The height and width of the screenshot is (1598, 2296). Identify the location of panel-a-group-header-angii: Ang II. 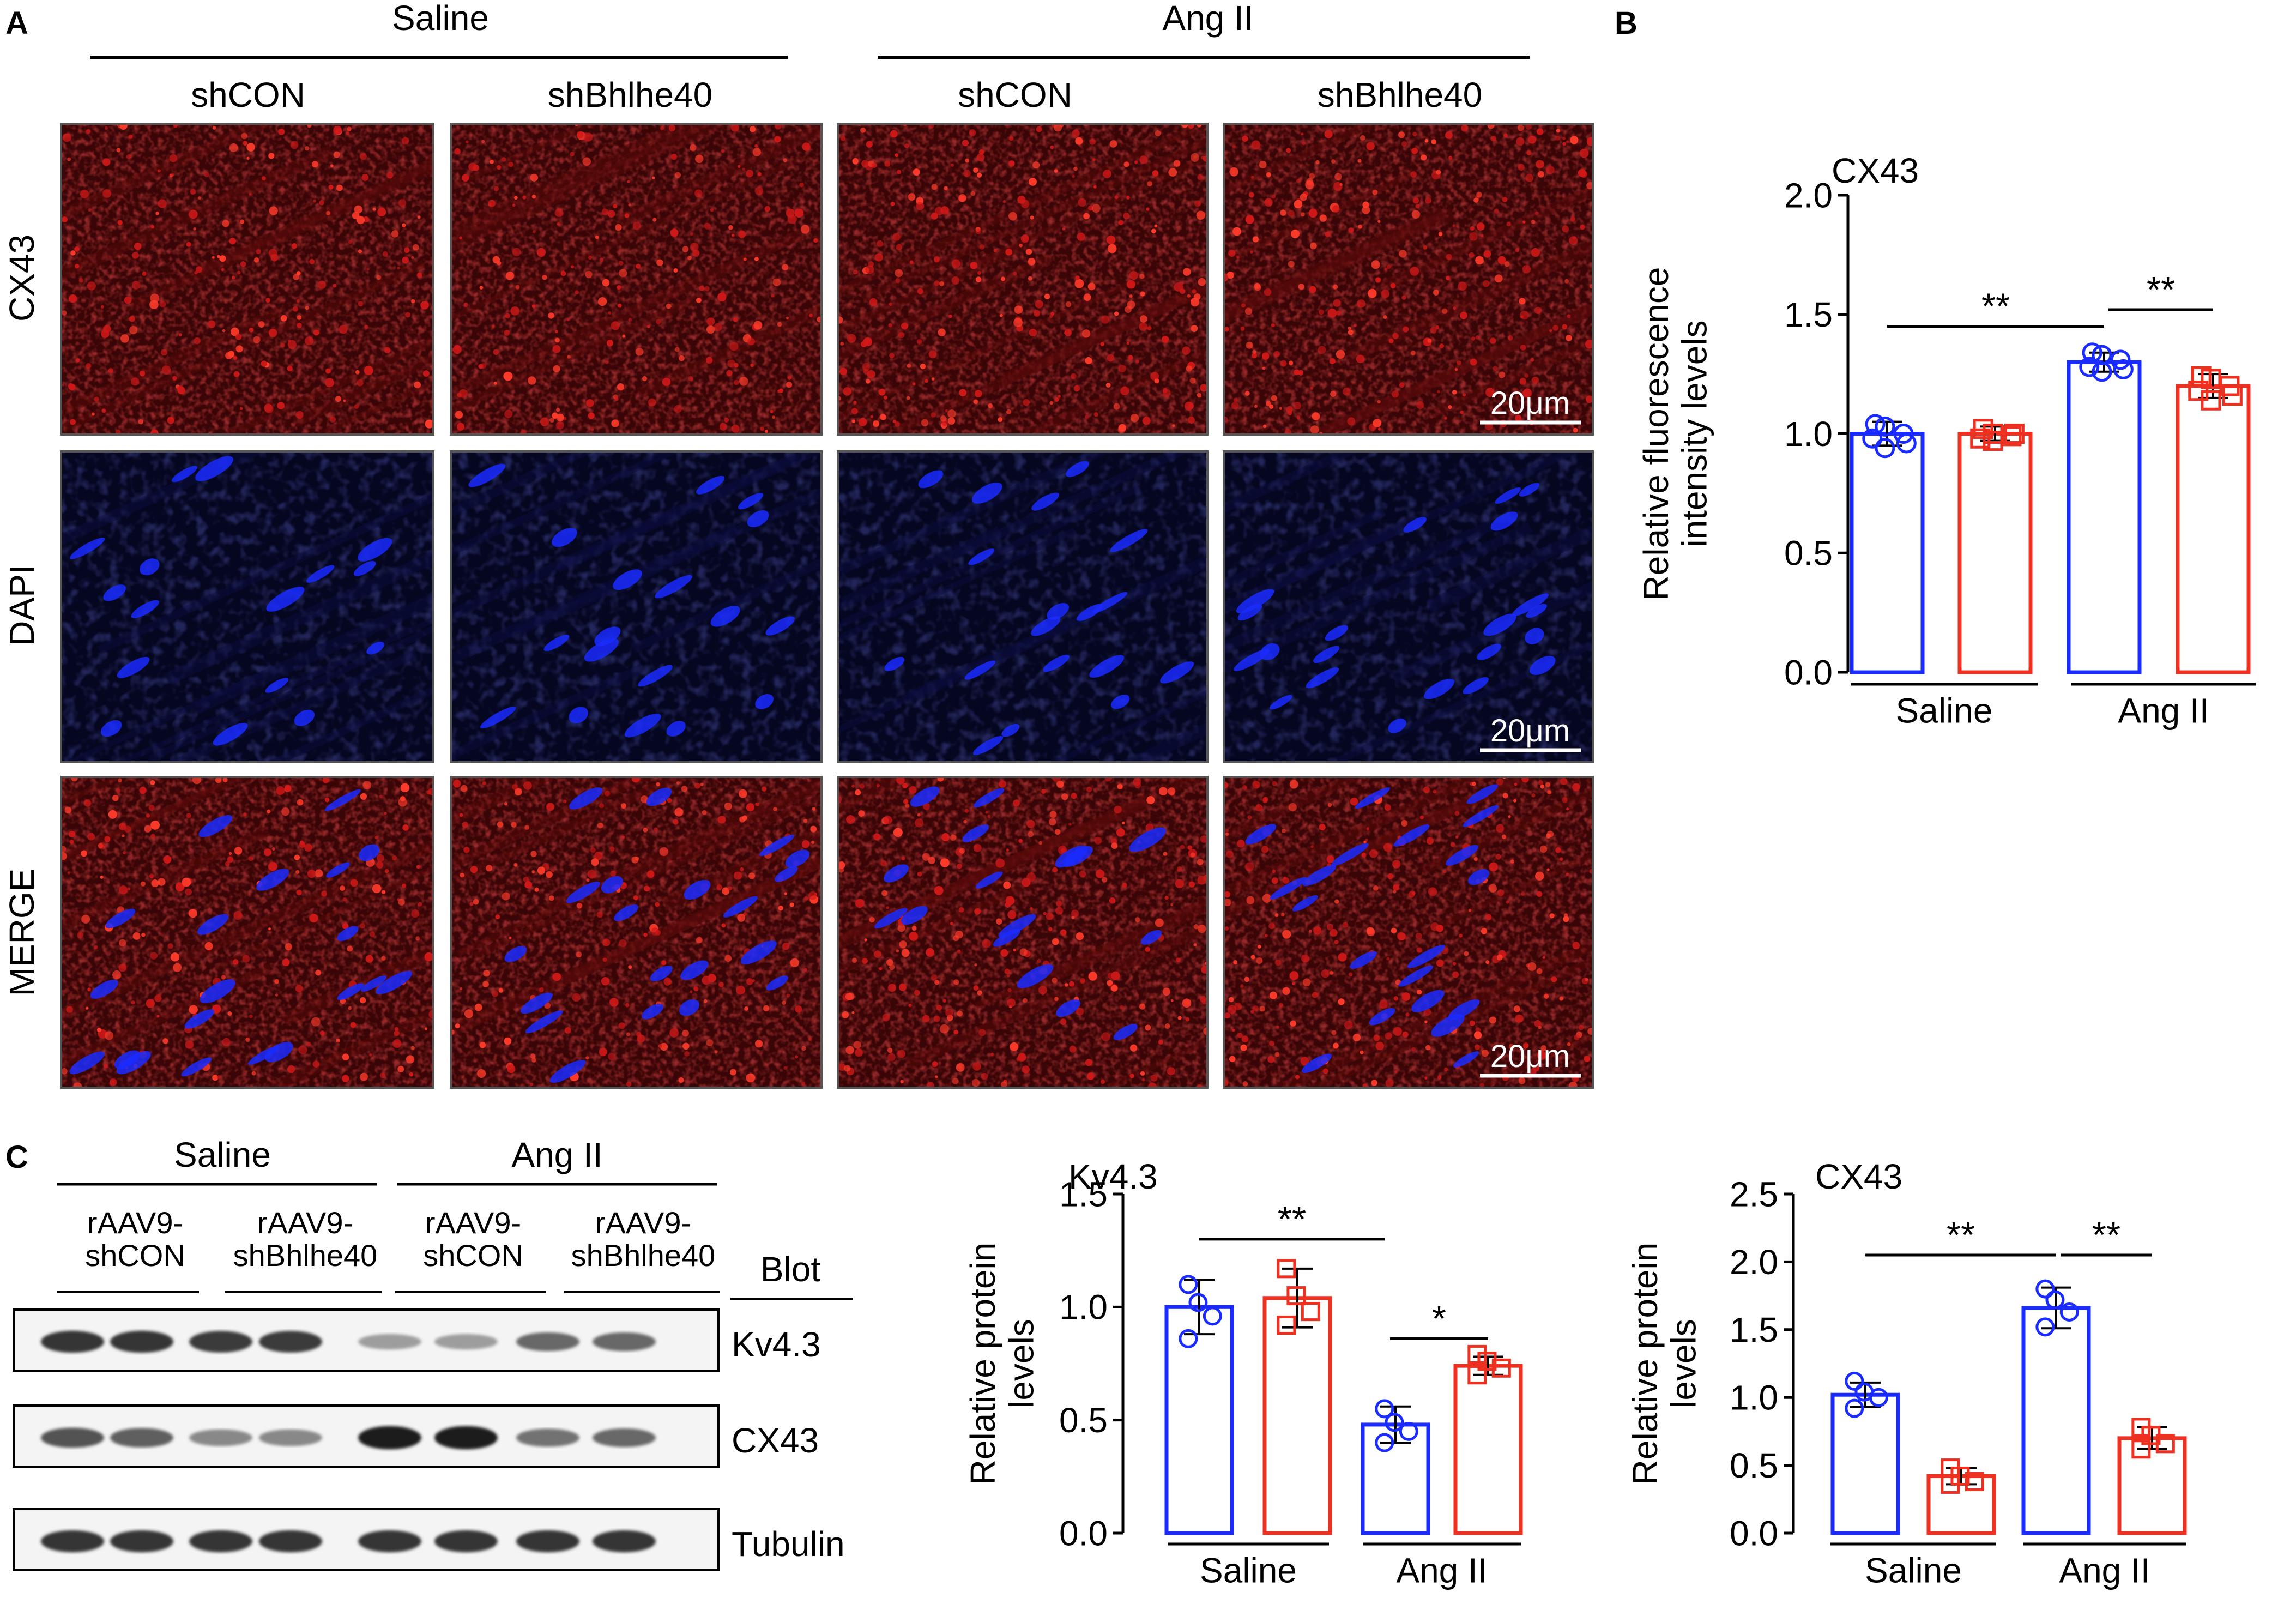
(1204, 29).